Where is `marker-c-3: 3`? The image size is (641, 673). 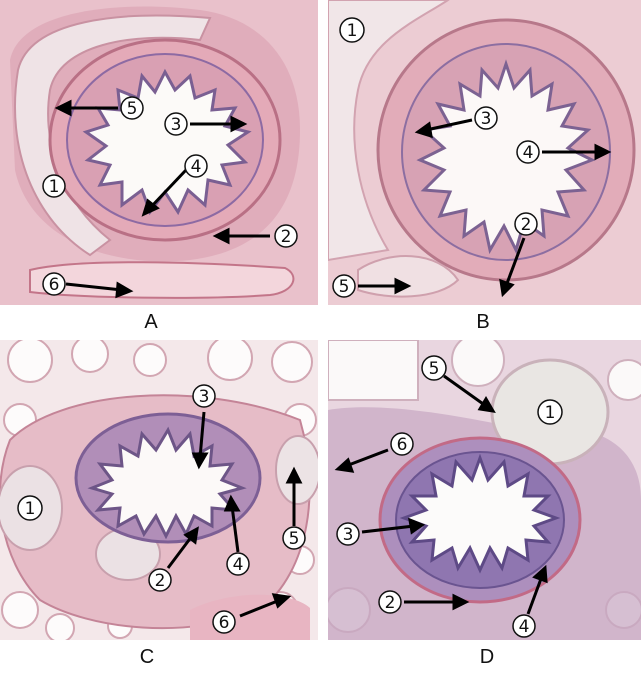 marker-c-3: 3 is located at coordinates (204, 397).